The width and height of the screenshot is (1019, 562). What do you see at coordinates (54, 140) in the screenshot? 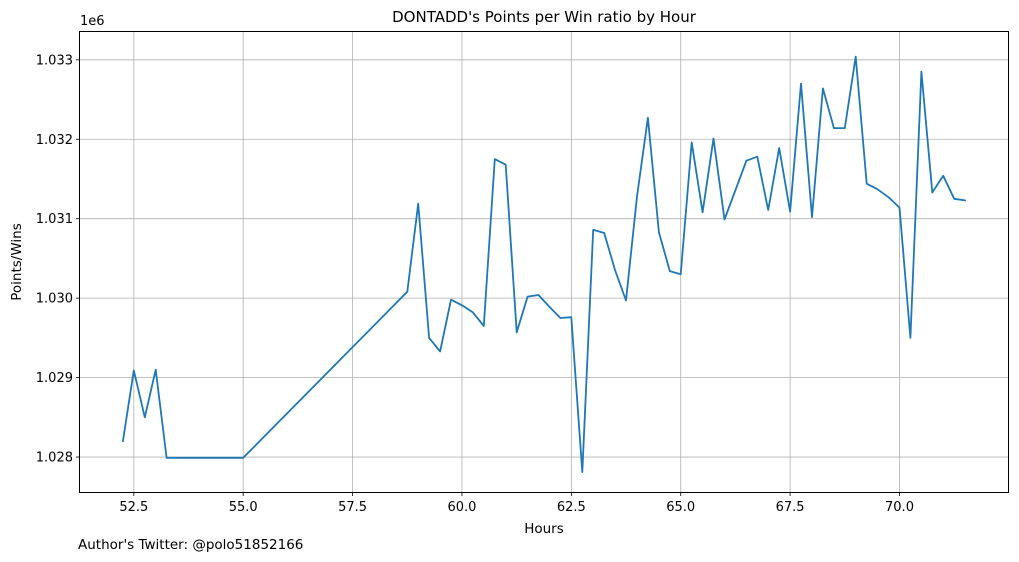
I see `y-tick-label: 1.032` at bounding box center [54, 140].